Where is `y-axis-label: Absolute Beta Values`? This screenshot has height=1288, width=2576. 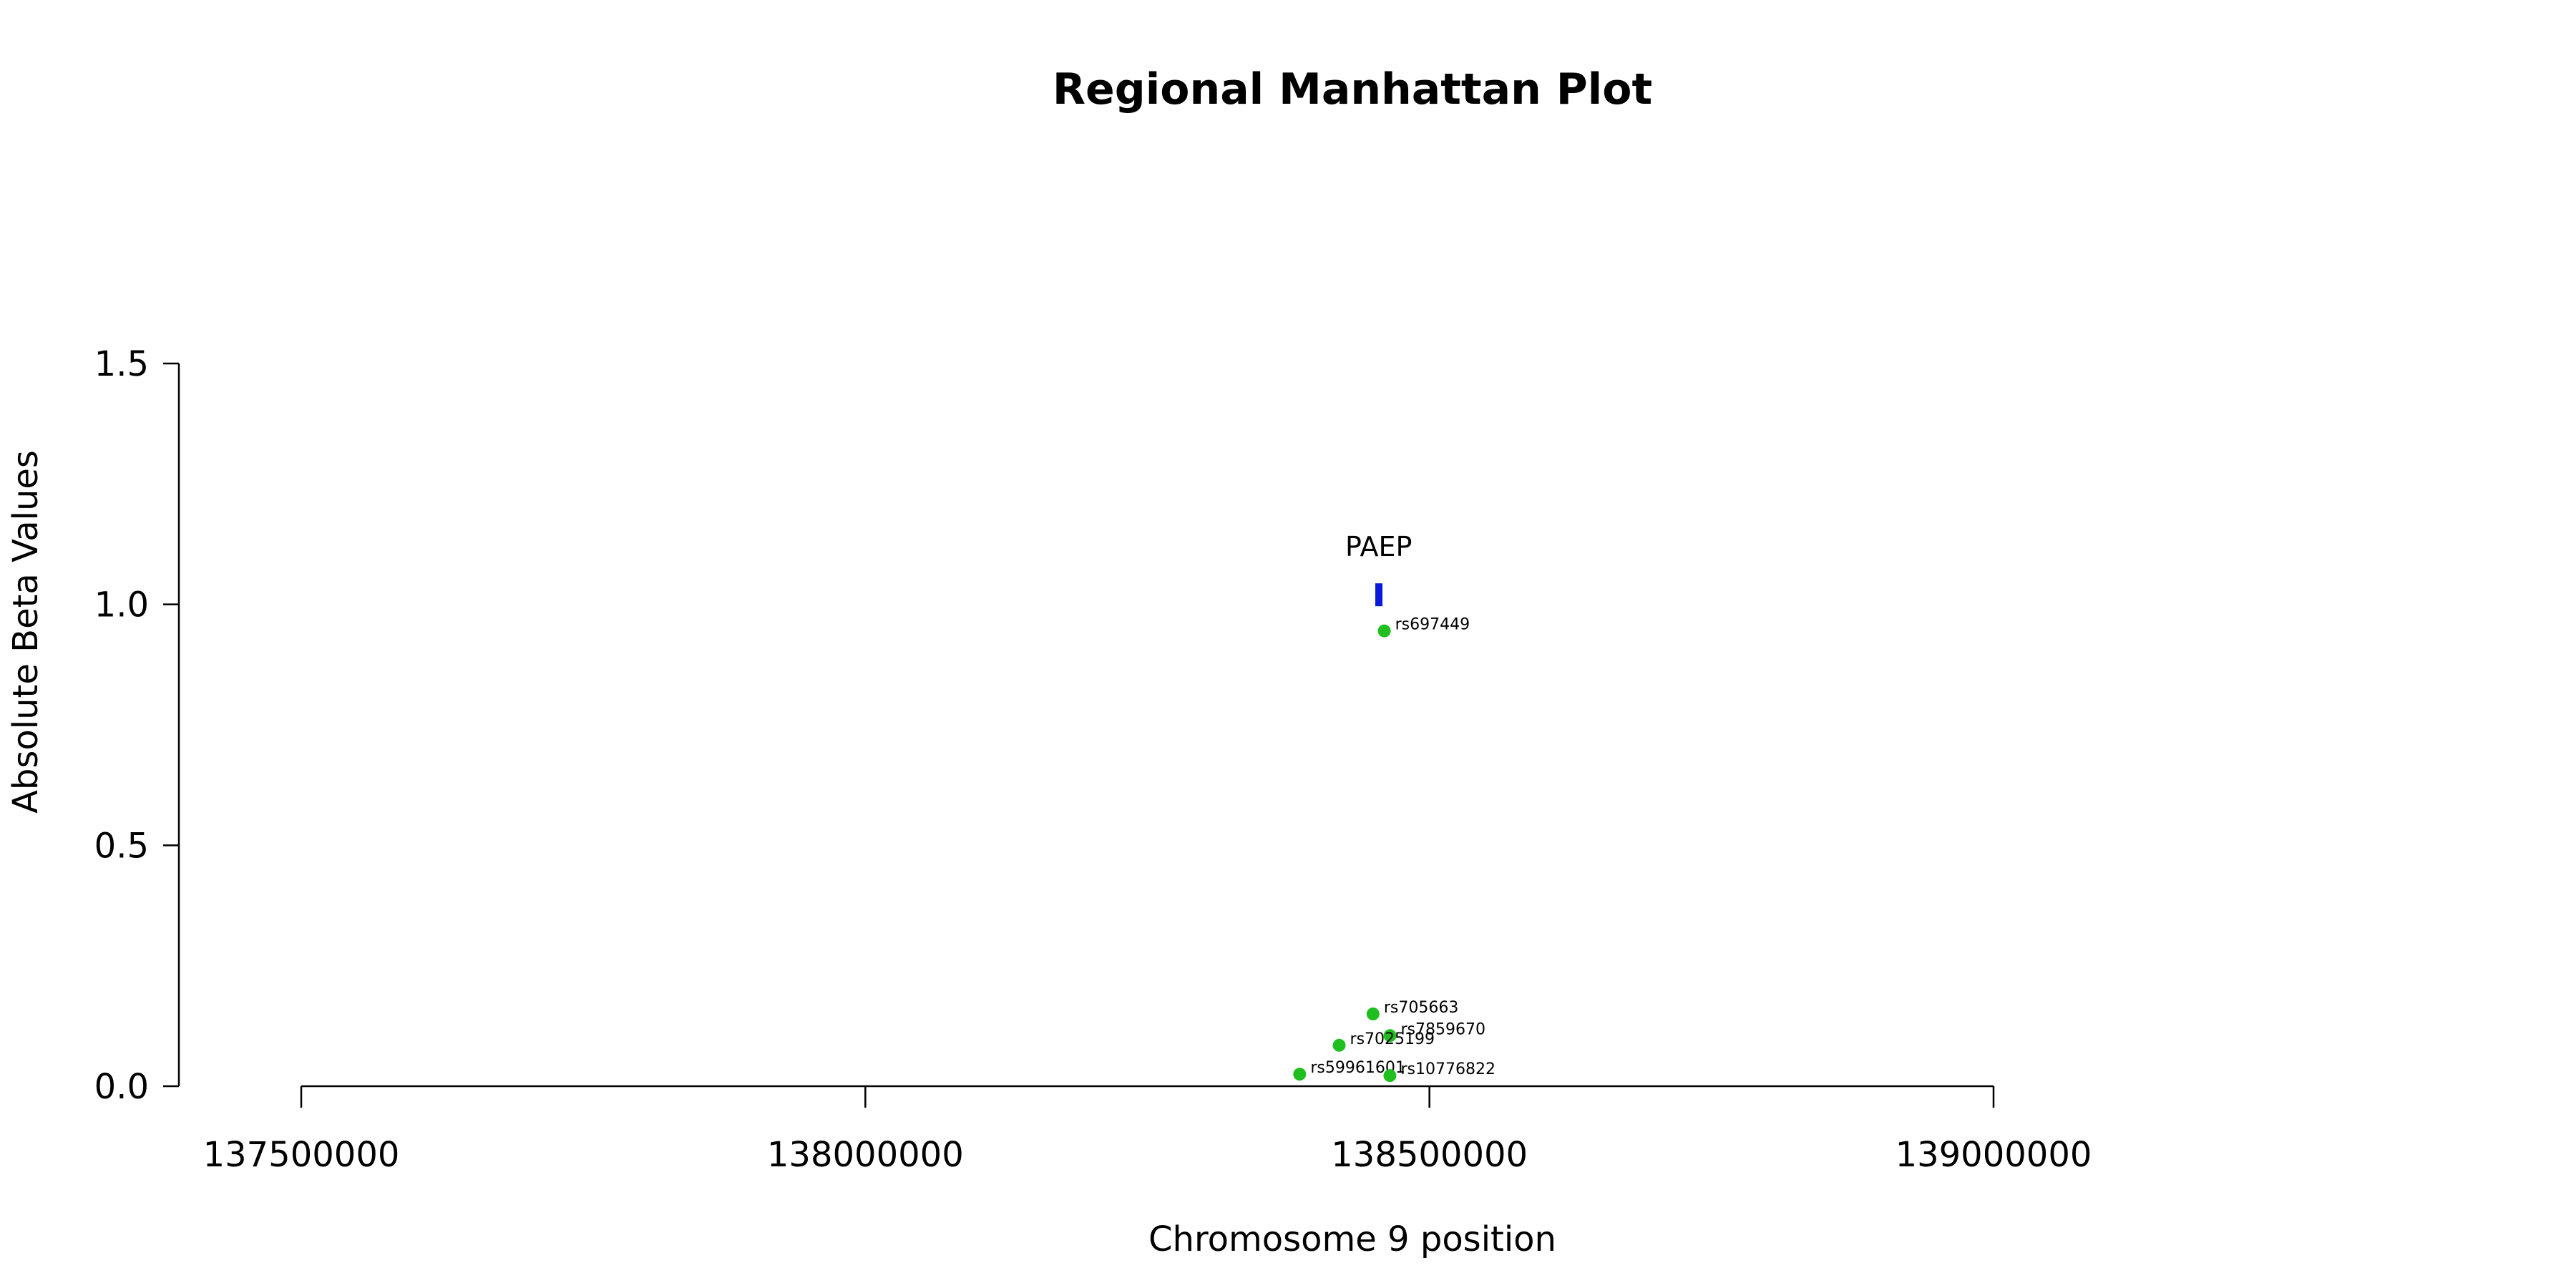 y-axis-label: Absolute Beta Values is located at coordinates (26, 632).